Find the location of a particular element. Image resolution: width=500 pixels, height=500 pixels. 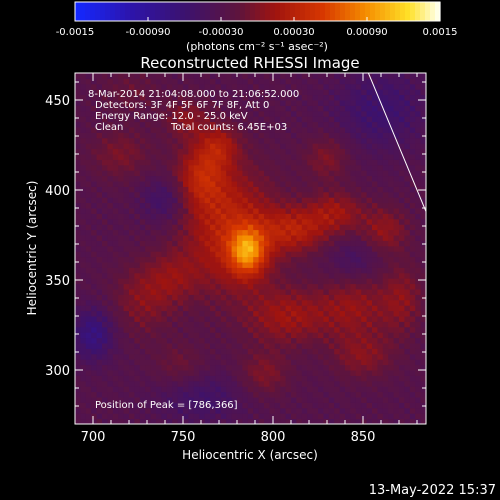

annotation-total-counts: Total counts: 6.45E+03 is located at coordinates (228, 127).